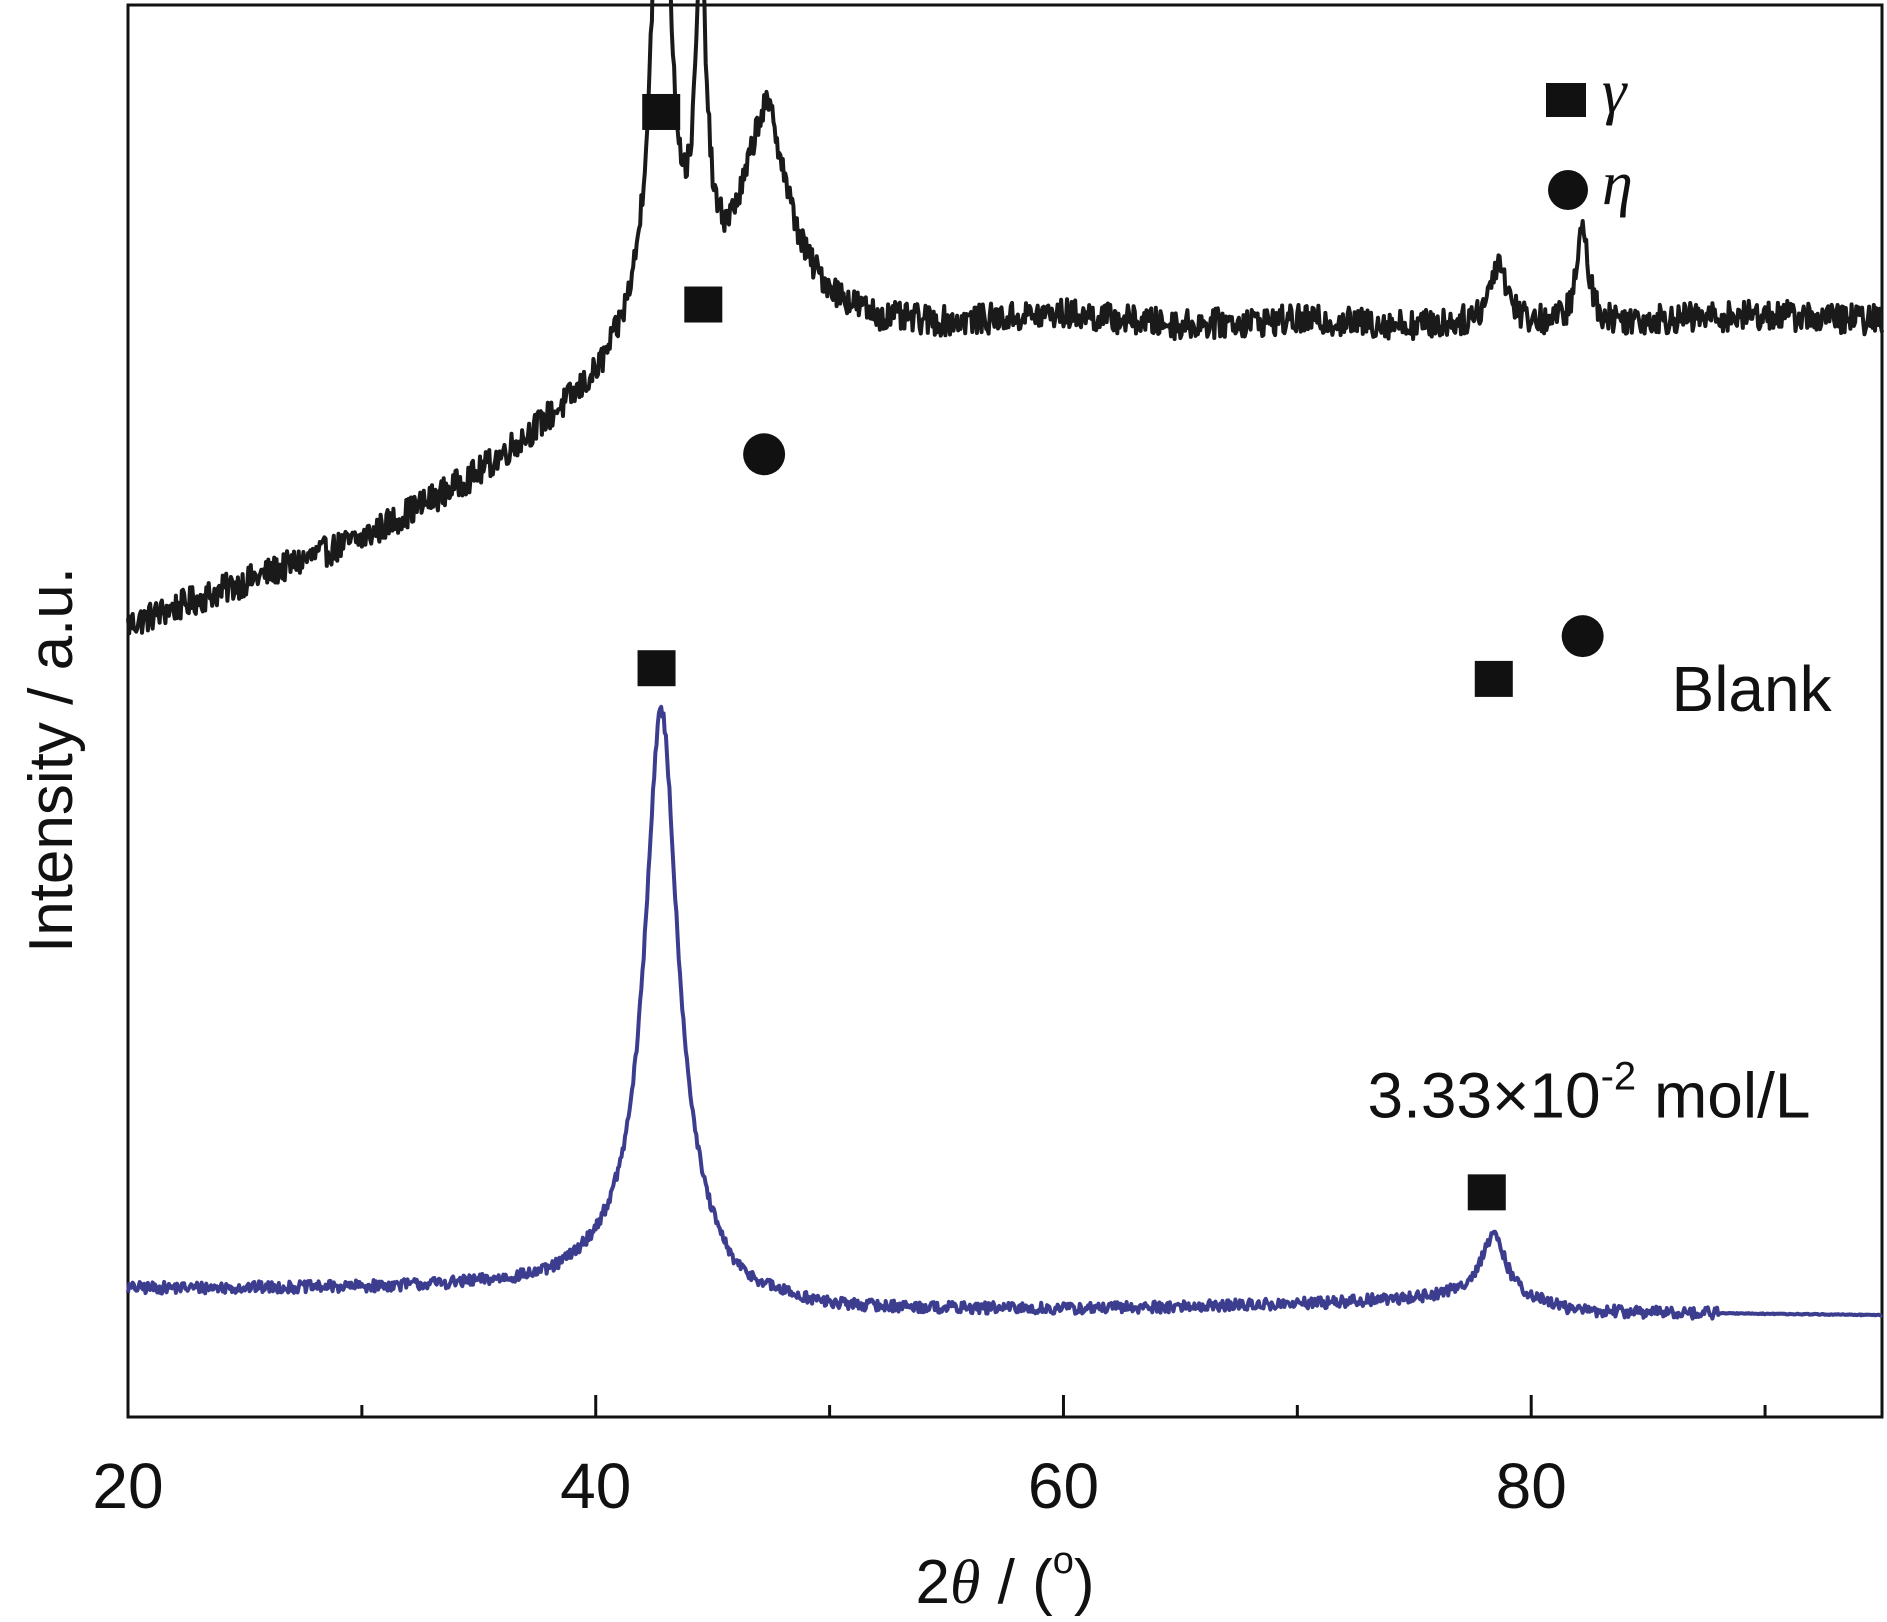 This screenshot has width=1887, height=1622. Describe the element at coordinates (829, 1486) in the screenshot. I see `x-axis-tick-labels: 20 40 60 80` at that location.